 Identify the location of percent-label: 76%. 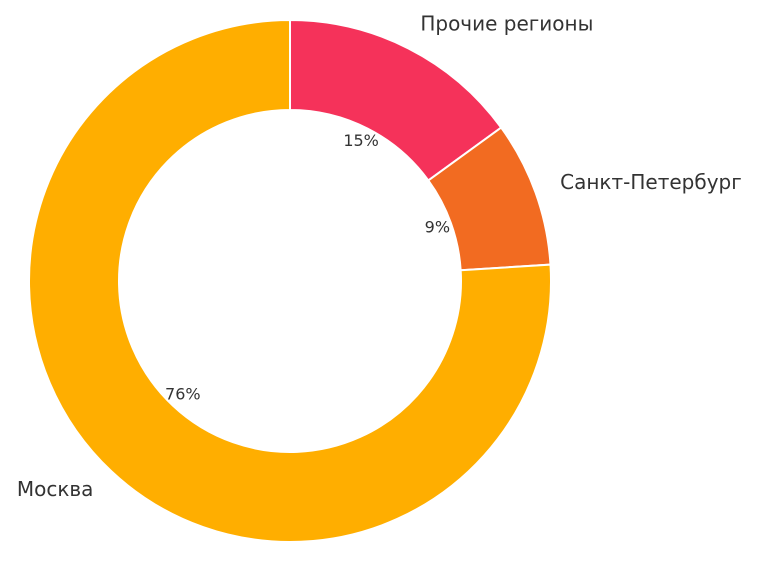
(183, 394).